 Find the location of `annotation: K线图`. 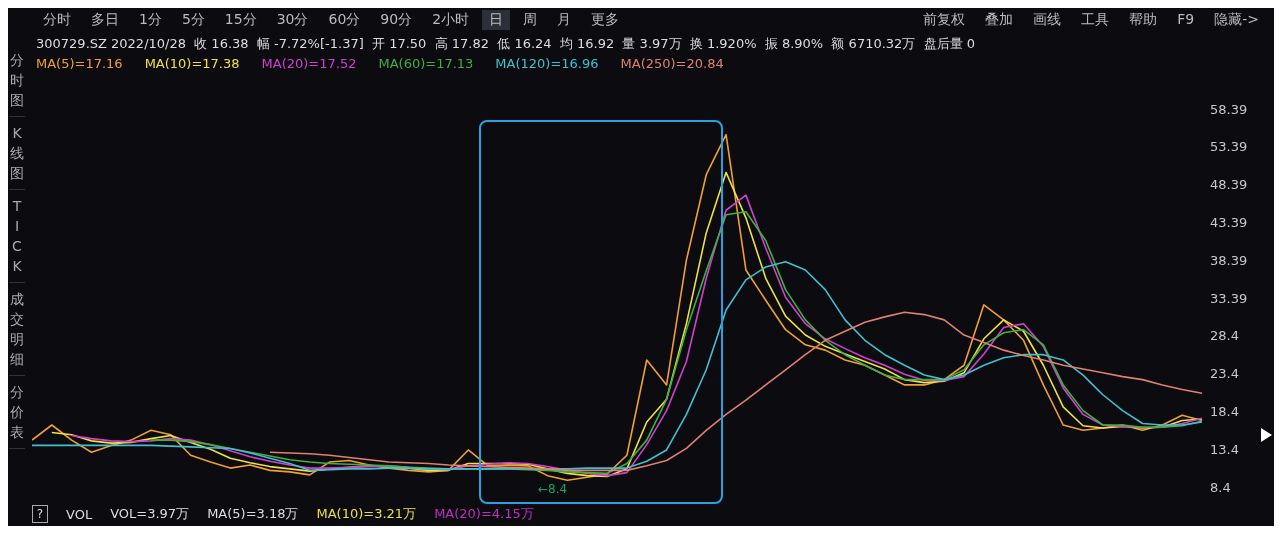

annotation: K线图 is located at coordinates (17, 153).